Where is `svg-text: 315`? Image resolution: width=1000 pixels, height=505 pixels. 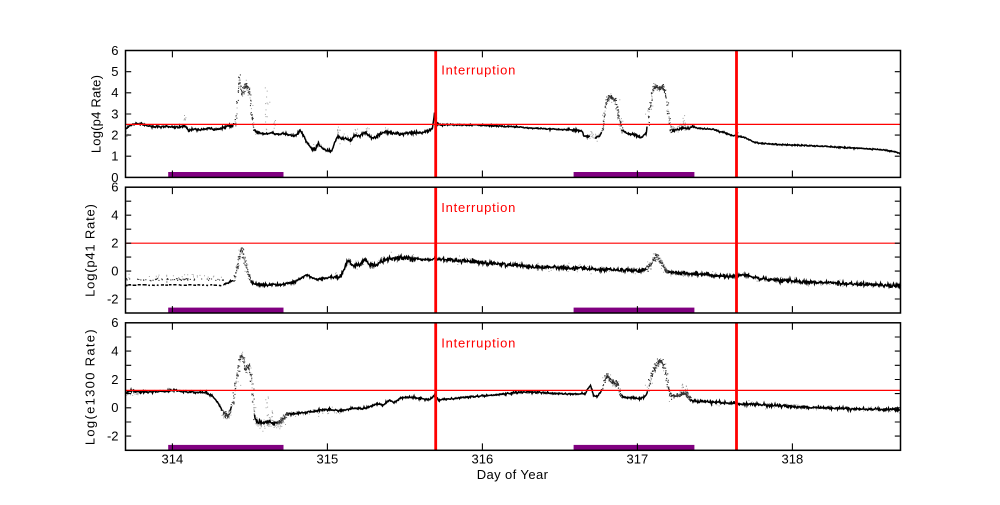 svg-text: 315 is located at coordinates (328, 459).